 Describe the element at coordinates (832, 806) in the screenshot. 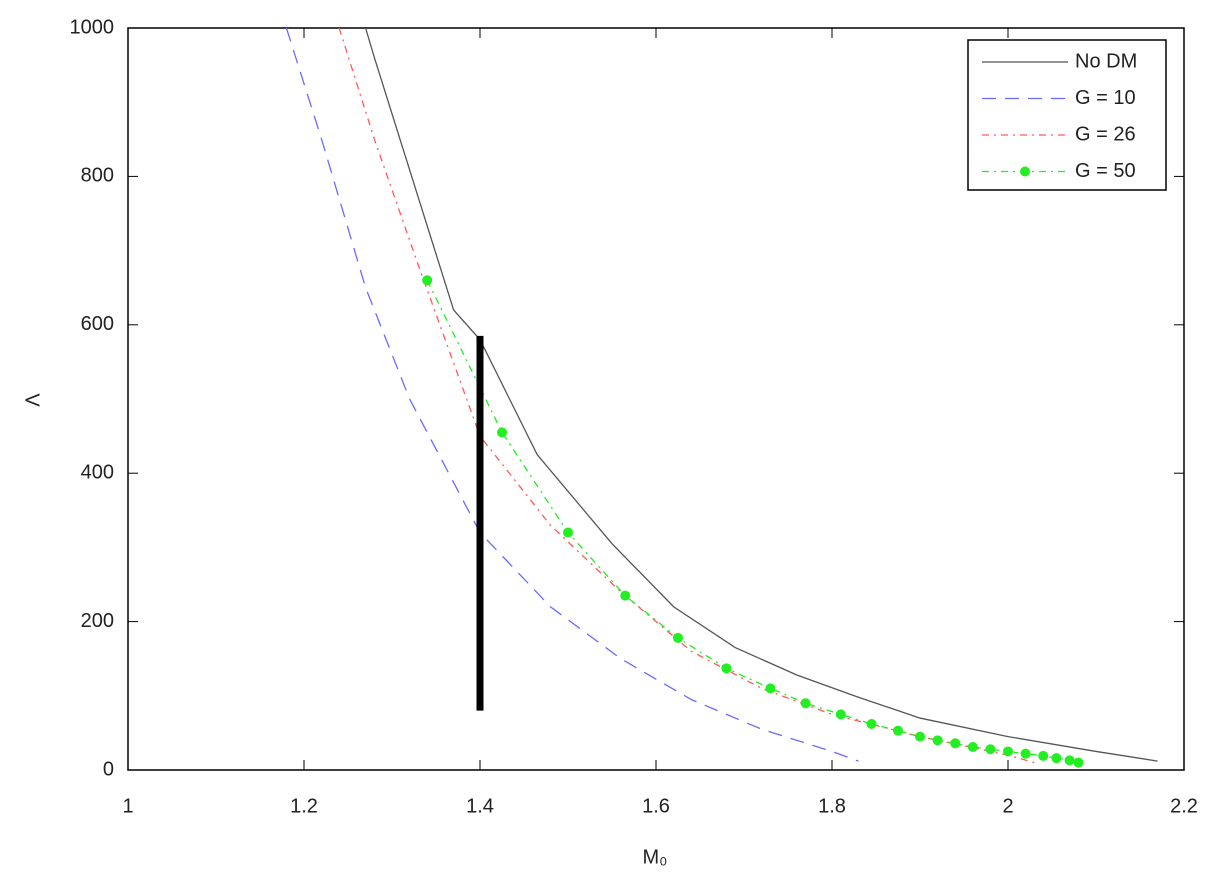

I see `x-tick-label: 1.8` at that location.